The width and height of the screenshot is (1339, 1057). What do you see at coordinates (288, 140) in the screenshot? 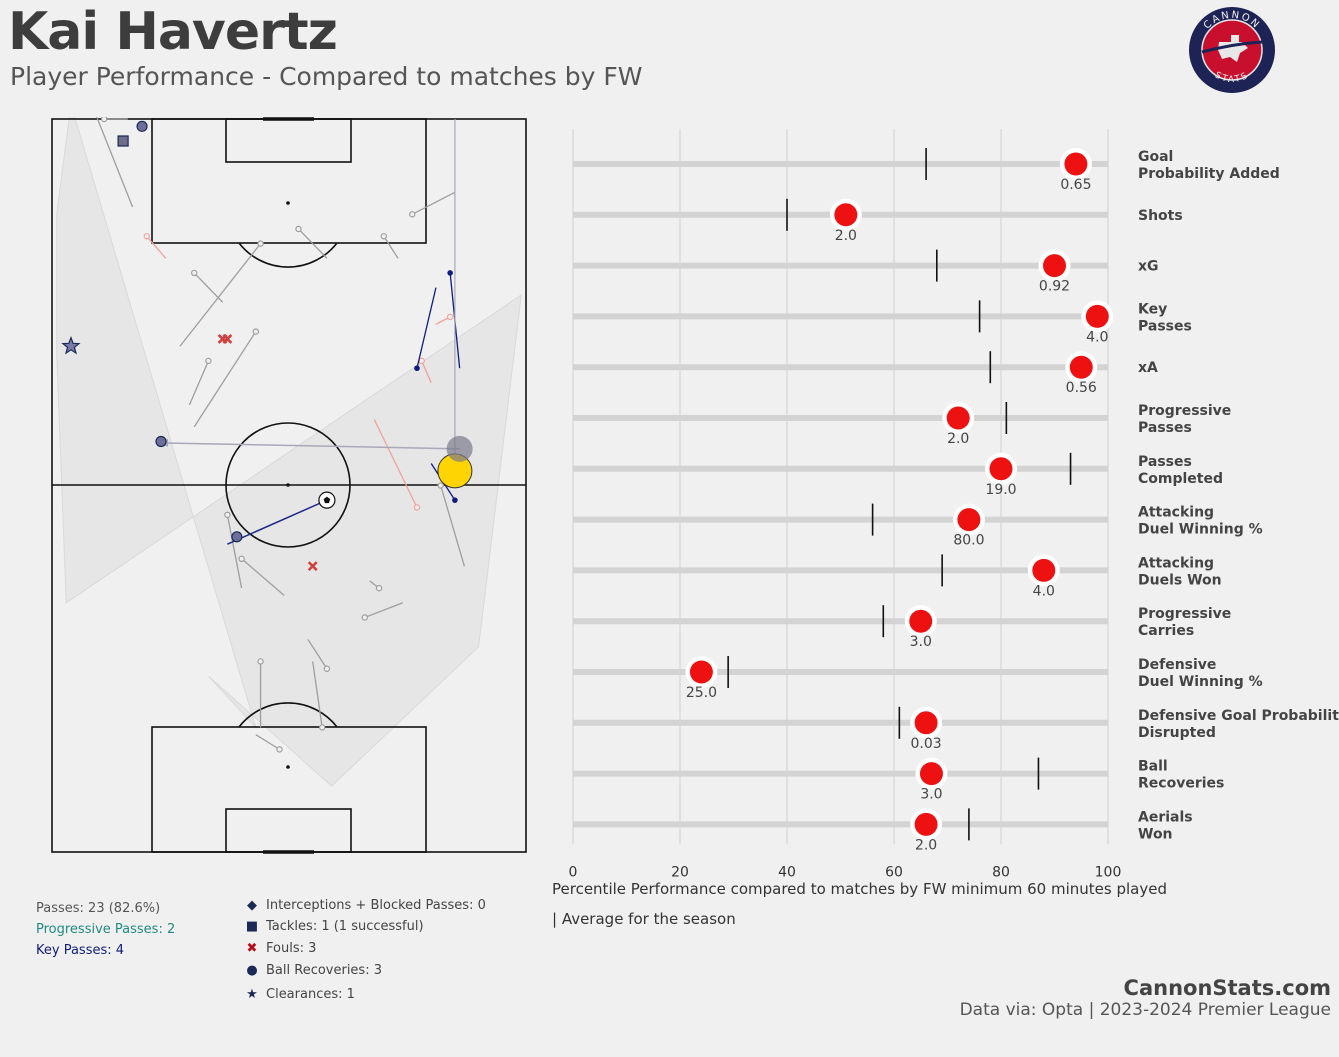
I see `top-six-yard-box` at bounding box center [288, 140].